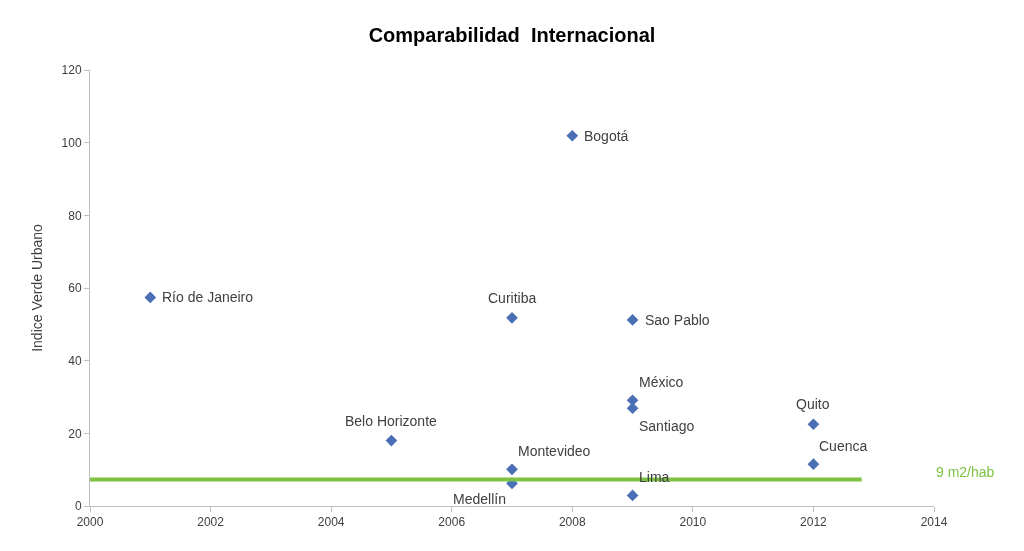  Describe the element at coordinates (71, 142) in the screenshot. I see `y-tick-label: 100` at that location.